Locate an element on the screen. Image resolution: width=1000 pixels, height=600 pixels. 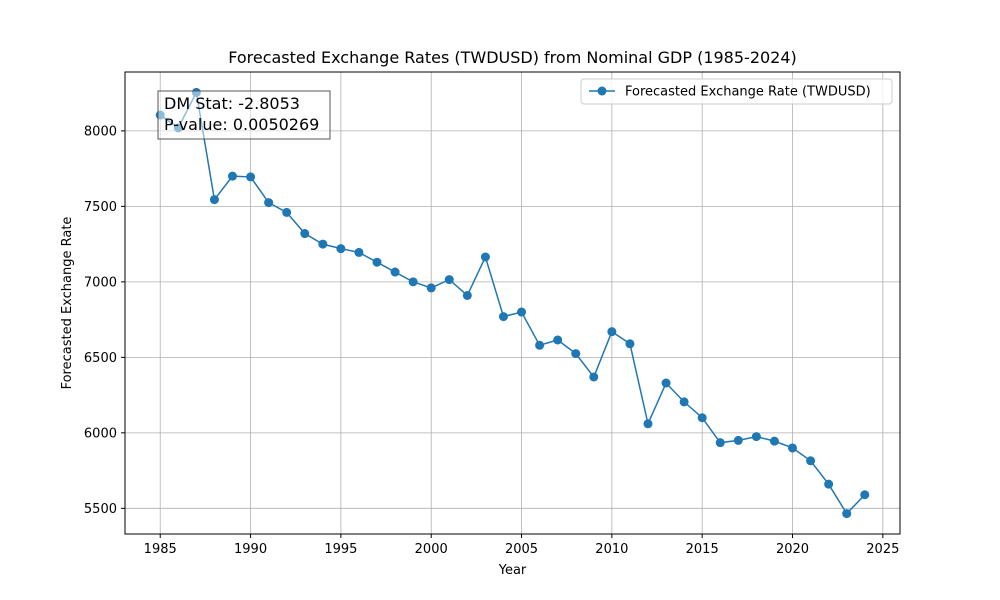
x-tick-label: 2015 is located at coordinates (702, 549).